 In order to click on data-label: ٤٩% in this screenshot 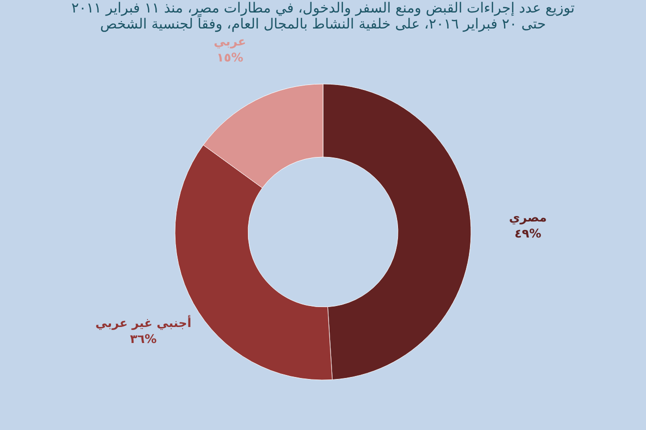, I will do `click(528, 233)`.